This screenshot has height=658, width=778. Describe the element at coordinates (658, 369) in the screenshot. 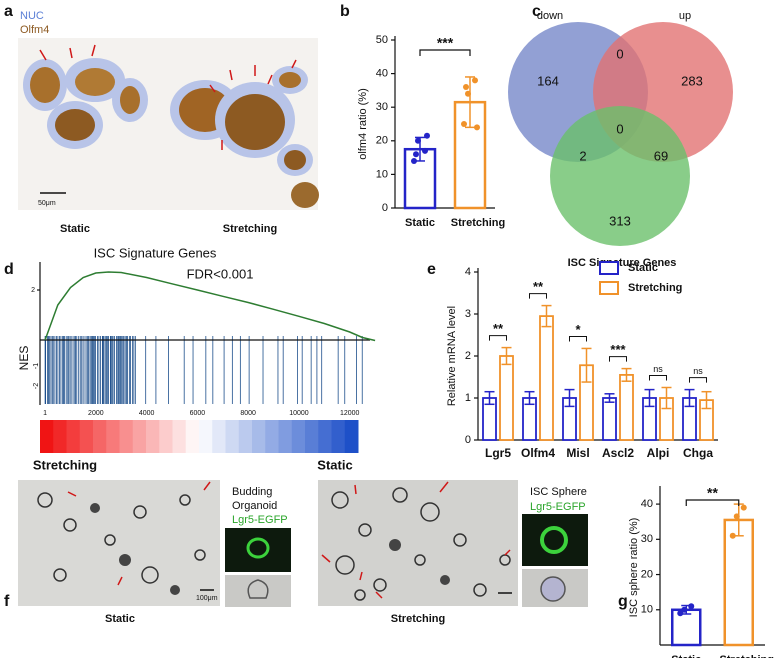

I see `significance-label: ns` at that location.